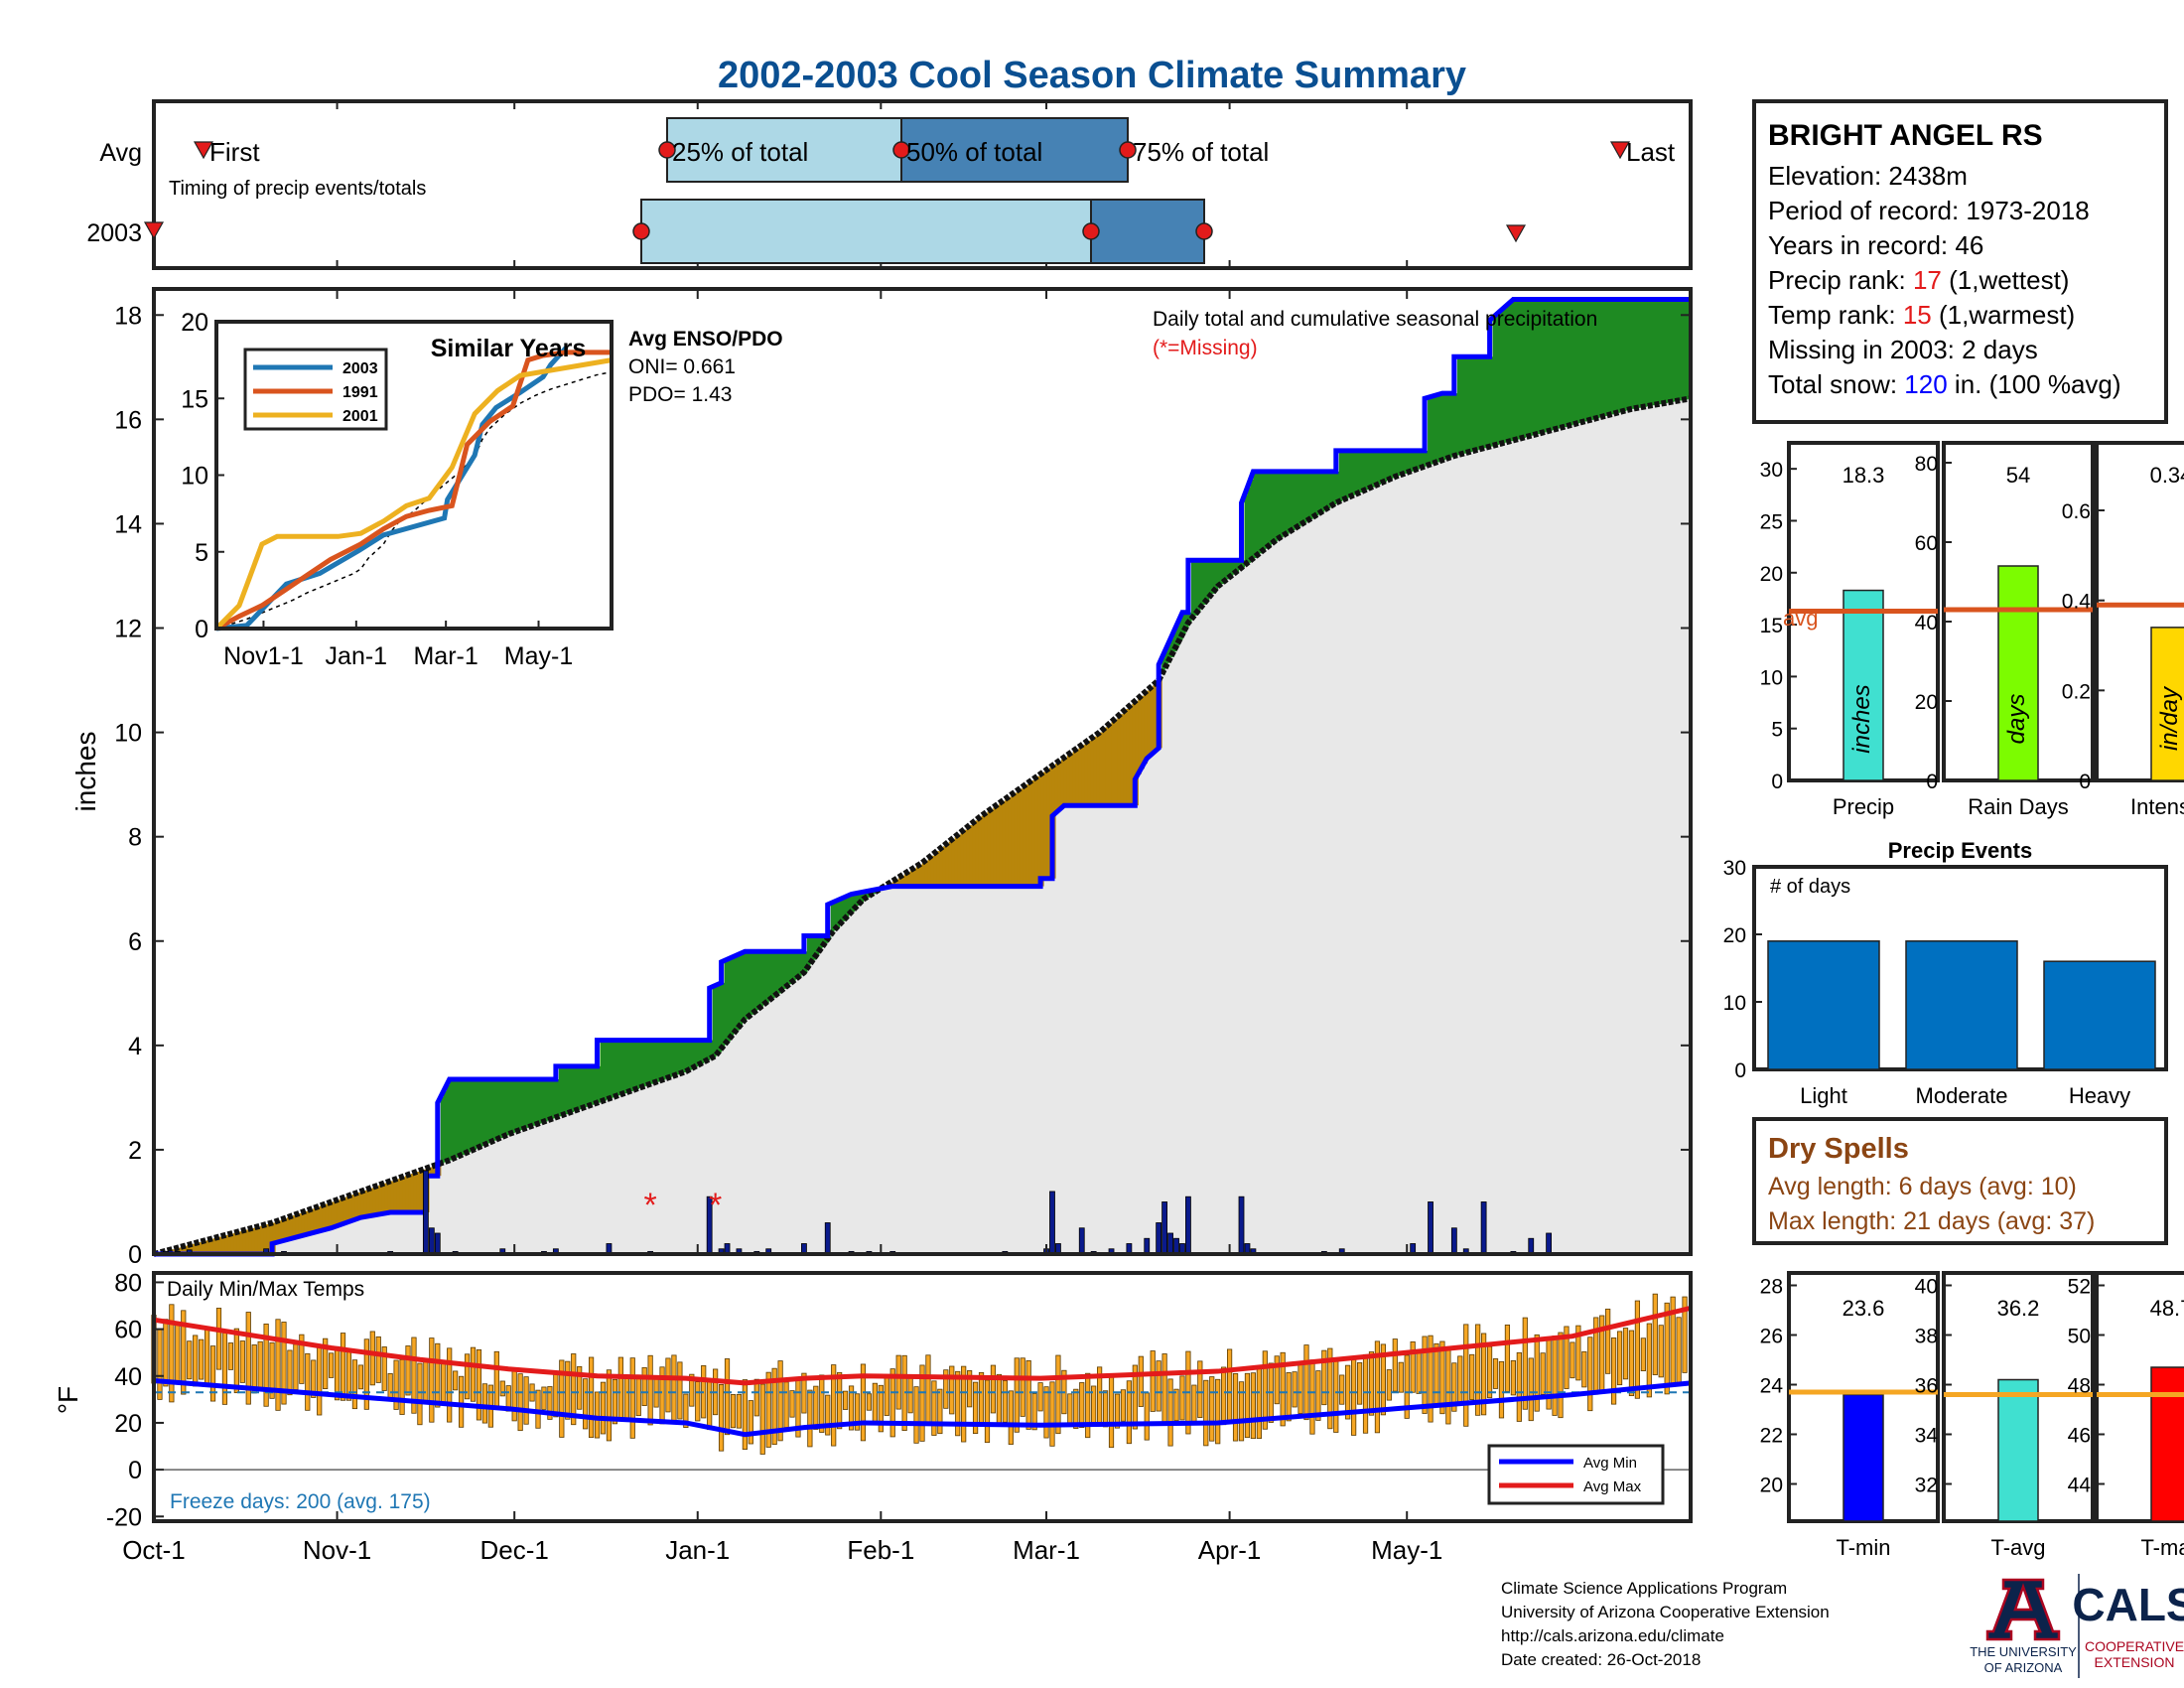 The width and height of the screenshot is (2184, 1688). What do you see at coordinates (1734, 935) in the screenshot?
I see `events-y-tick-label: 20` at bounding box center [1734, 935].